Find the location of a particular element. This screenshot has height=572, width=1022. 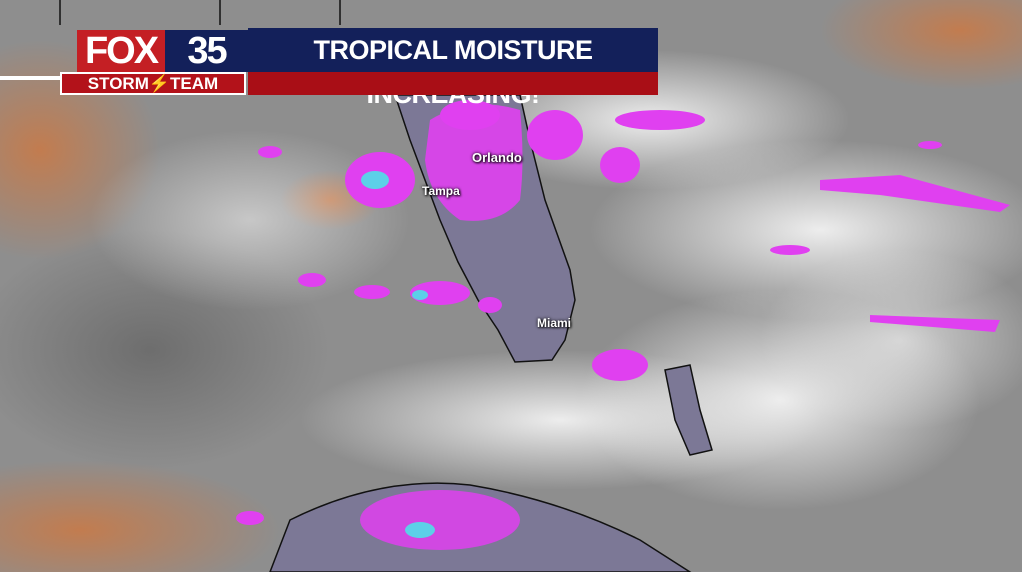

city-label-miami: Miami is located at coordinates (554, 323).